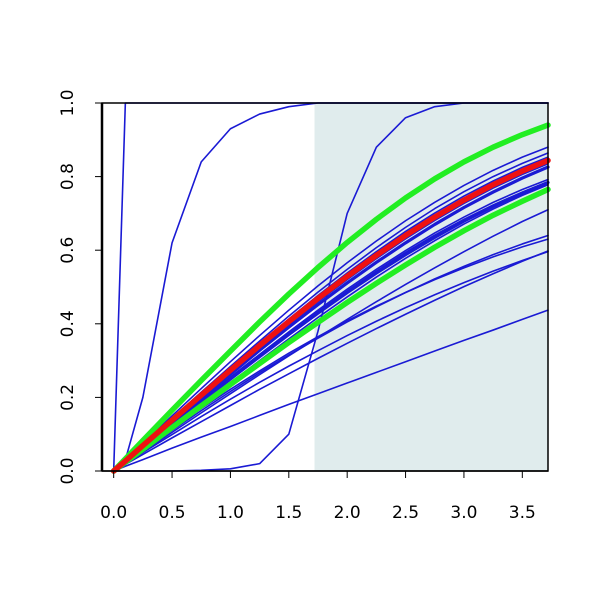  Describe the element at coordinates (68, 176) in the screenshot. I see `y-tick-label: 0.8` at that location.